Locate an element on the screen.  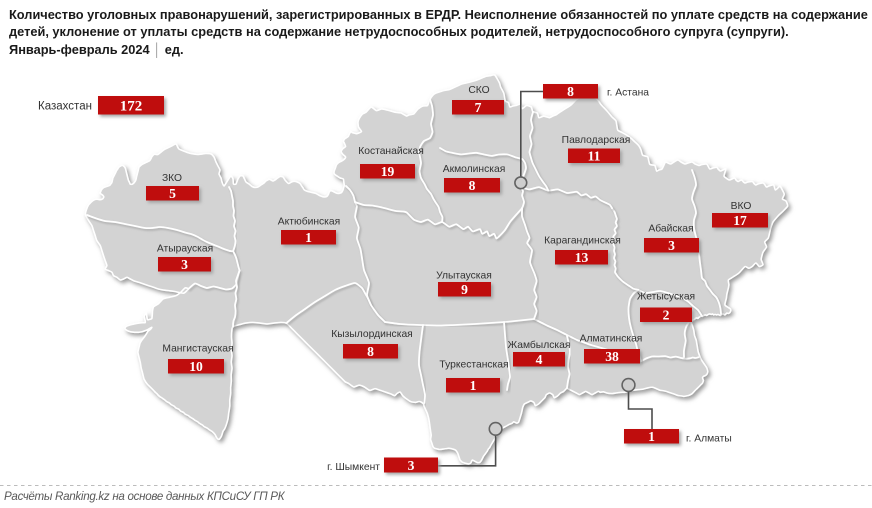
svg-text: Казахстан is located at coordinates (65, 107).